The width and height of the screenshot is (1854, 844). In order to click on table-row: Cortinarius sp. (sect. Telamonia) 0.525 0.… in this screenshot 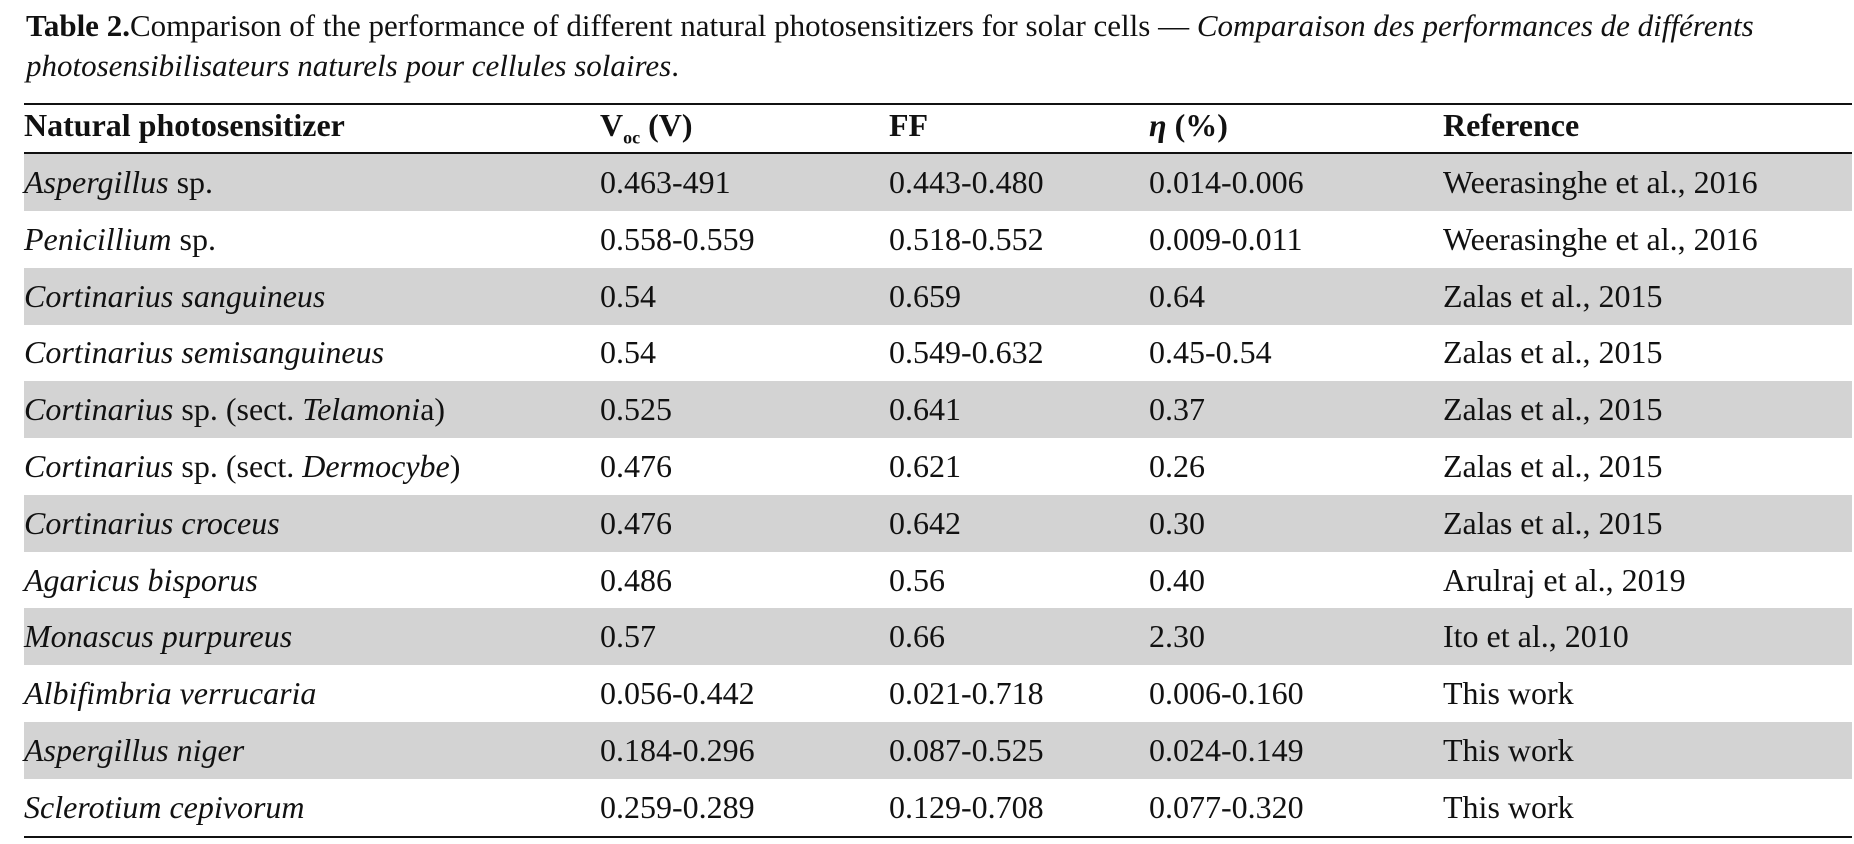, I will do `click(938, 410)`.